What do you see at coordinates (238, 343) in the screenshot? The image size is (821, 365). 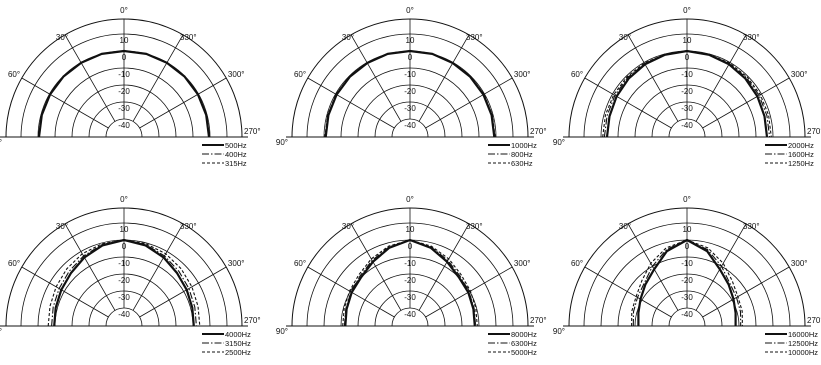 I see `legend-label: 3150Hz` at bounding box center [238, 343].